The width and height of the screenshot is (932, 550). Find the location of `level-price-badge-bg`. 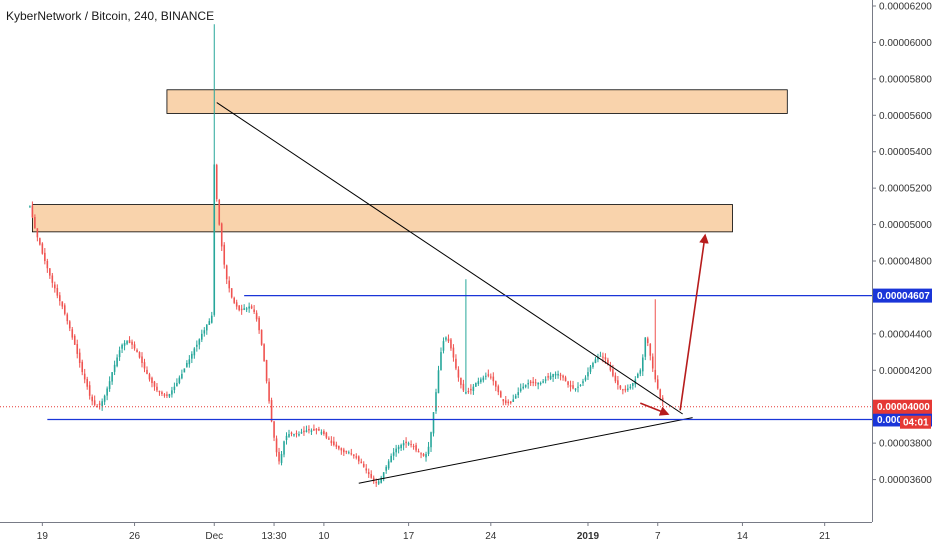

level-price-badge-bg is located at coordinates (902, 295).